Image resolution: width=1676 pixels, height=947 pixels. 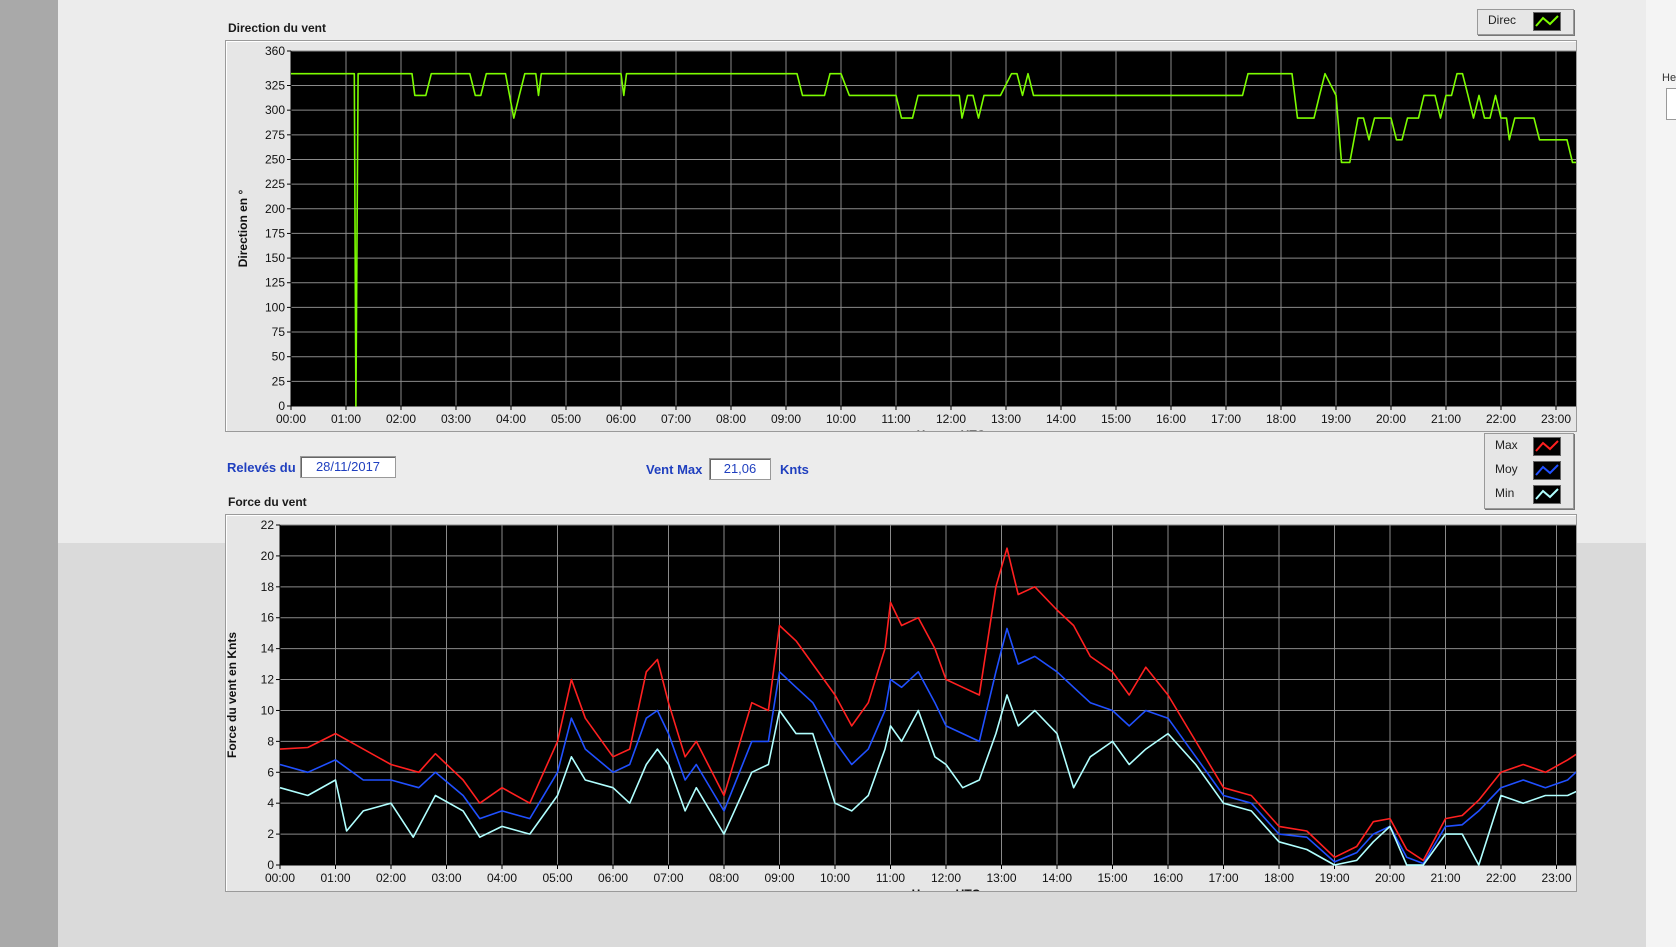 What do you see at coordinates (841, 419) in the screenshot?
I see `direction-x-tick-label: 10:00` at bounding box center [841, 419].